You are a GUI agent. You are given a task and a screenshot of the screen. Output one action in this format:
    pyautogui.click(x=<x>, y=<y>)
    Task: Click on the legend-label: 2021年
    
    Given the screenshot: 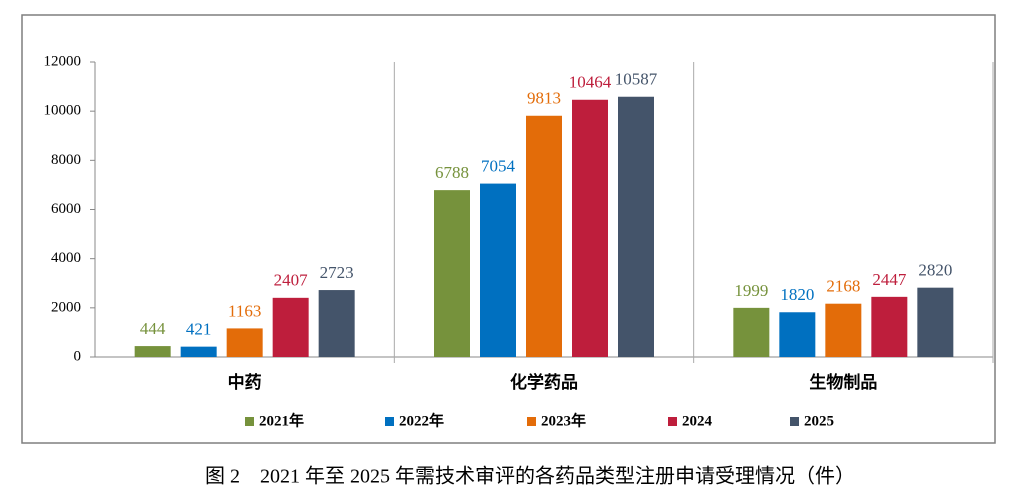 What is the action you would take?
    pyautogui.click(x=281, y=420)
    